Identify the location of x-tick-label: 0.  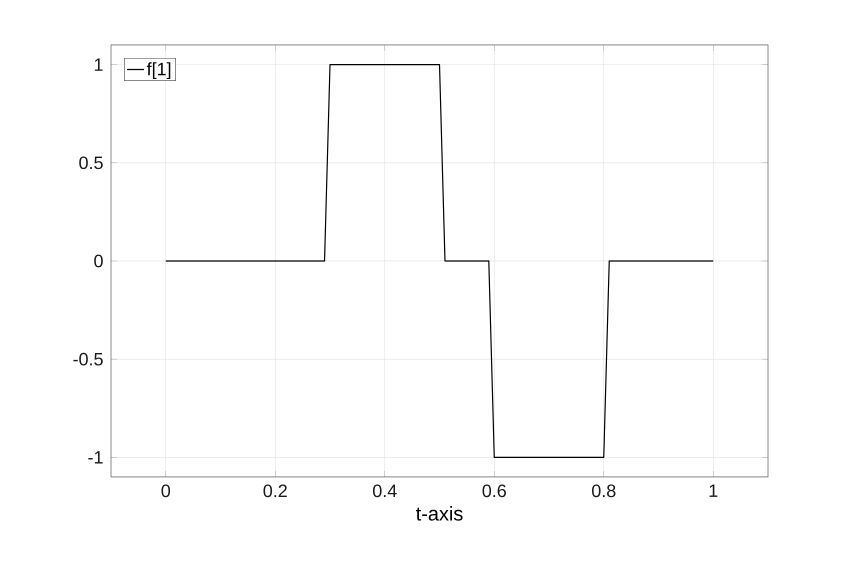
(165, 491).